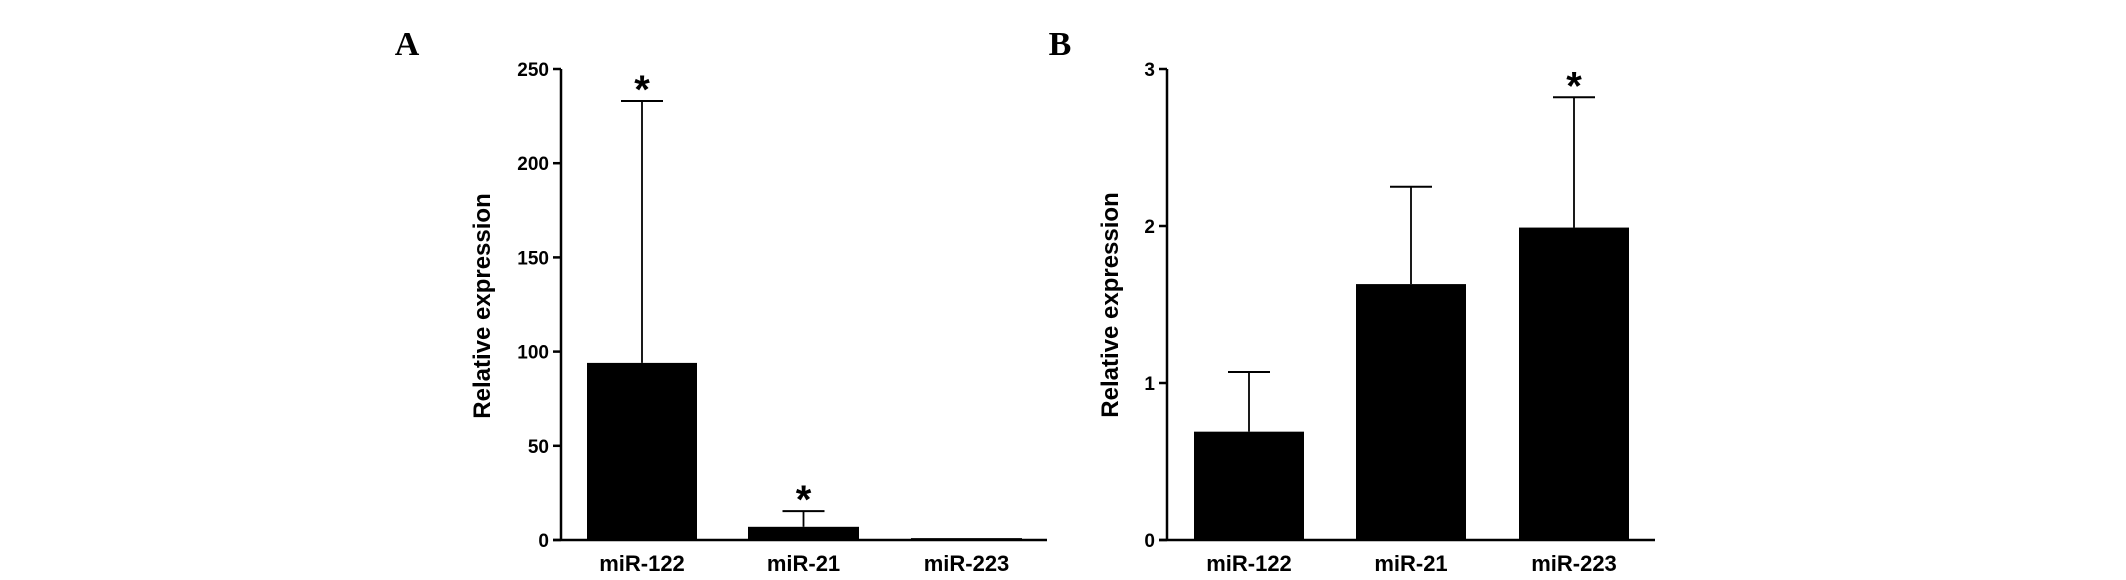  What do you see at coordinates (1149, 384) in the screenshot?
I see `y-tick-label: 1` at bounding box center [1149, 384].